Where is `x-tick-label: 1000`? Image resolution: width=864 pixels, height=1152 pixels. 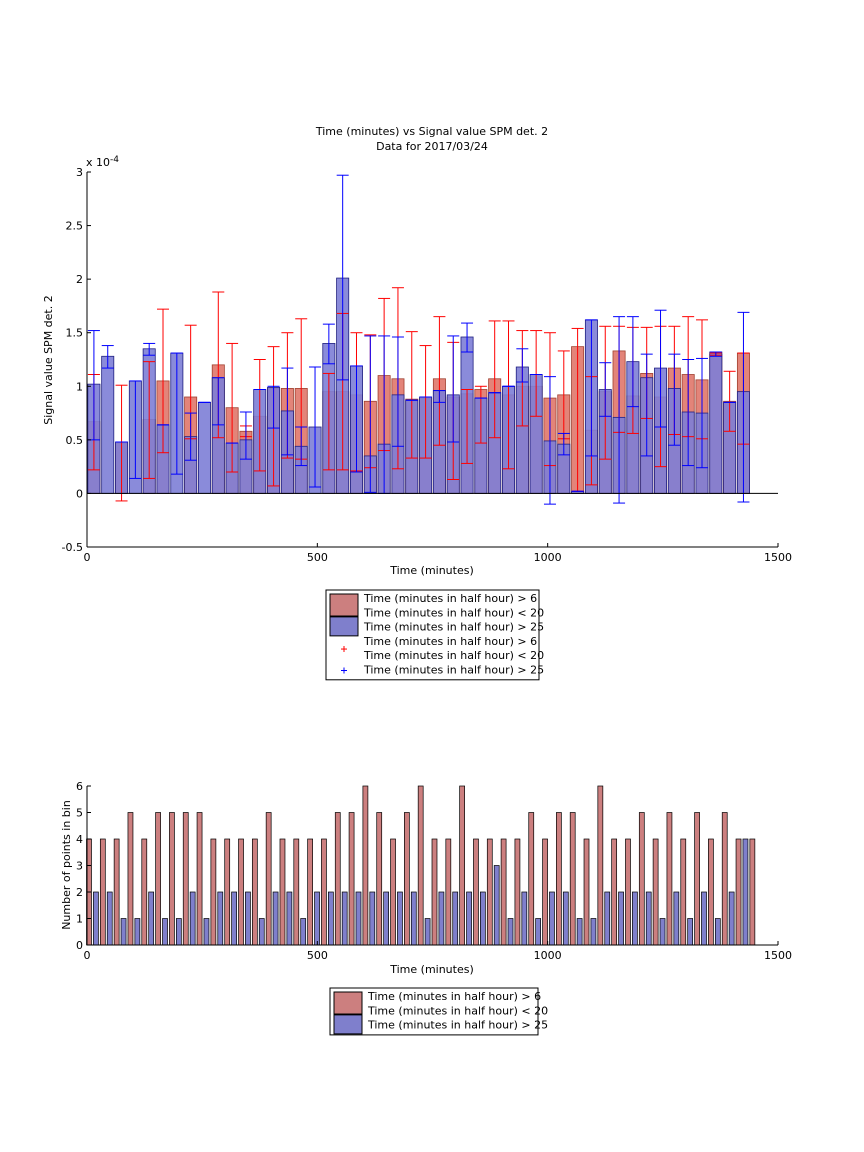 x-tick-label: 1000 is located at coordinates (548, 557).